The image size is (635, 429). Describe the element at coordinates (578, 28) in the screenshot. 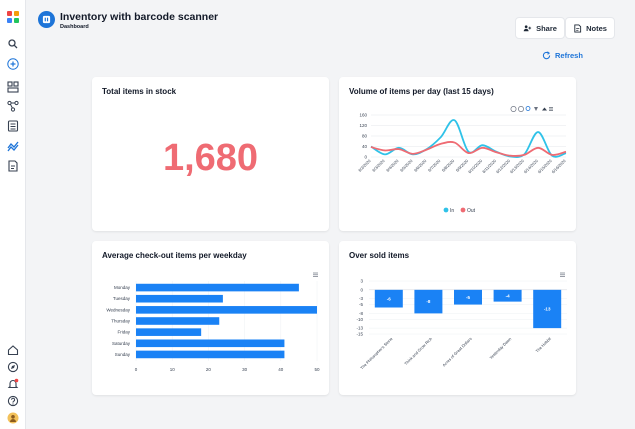

I see `notes-icon` at that location.